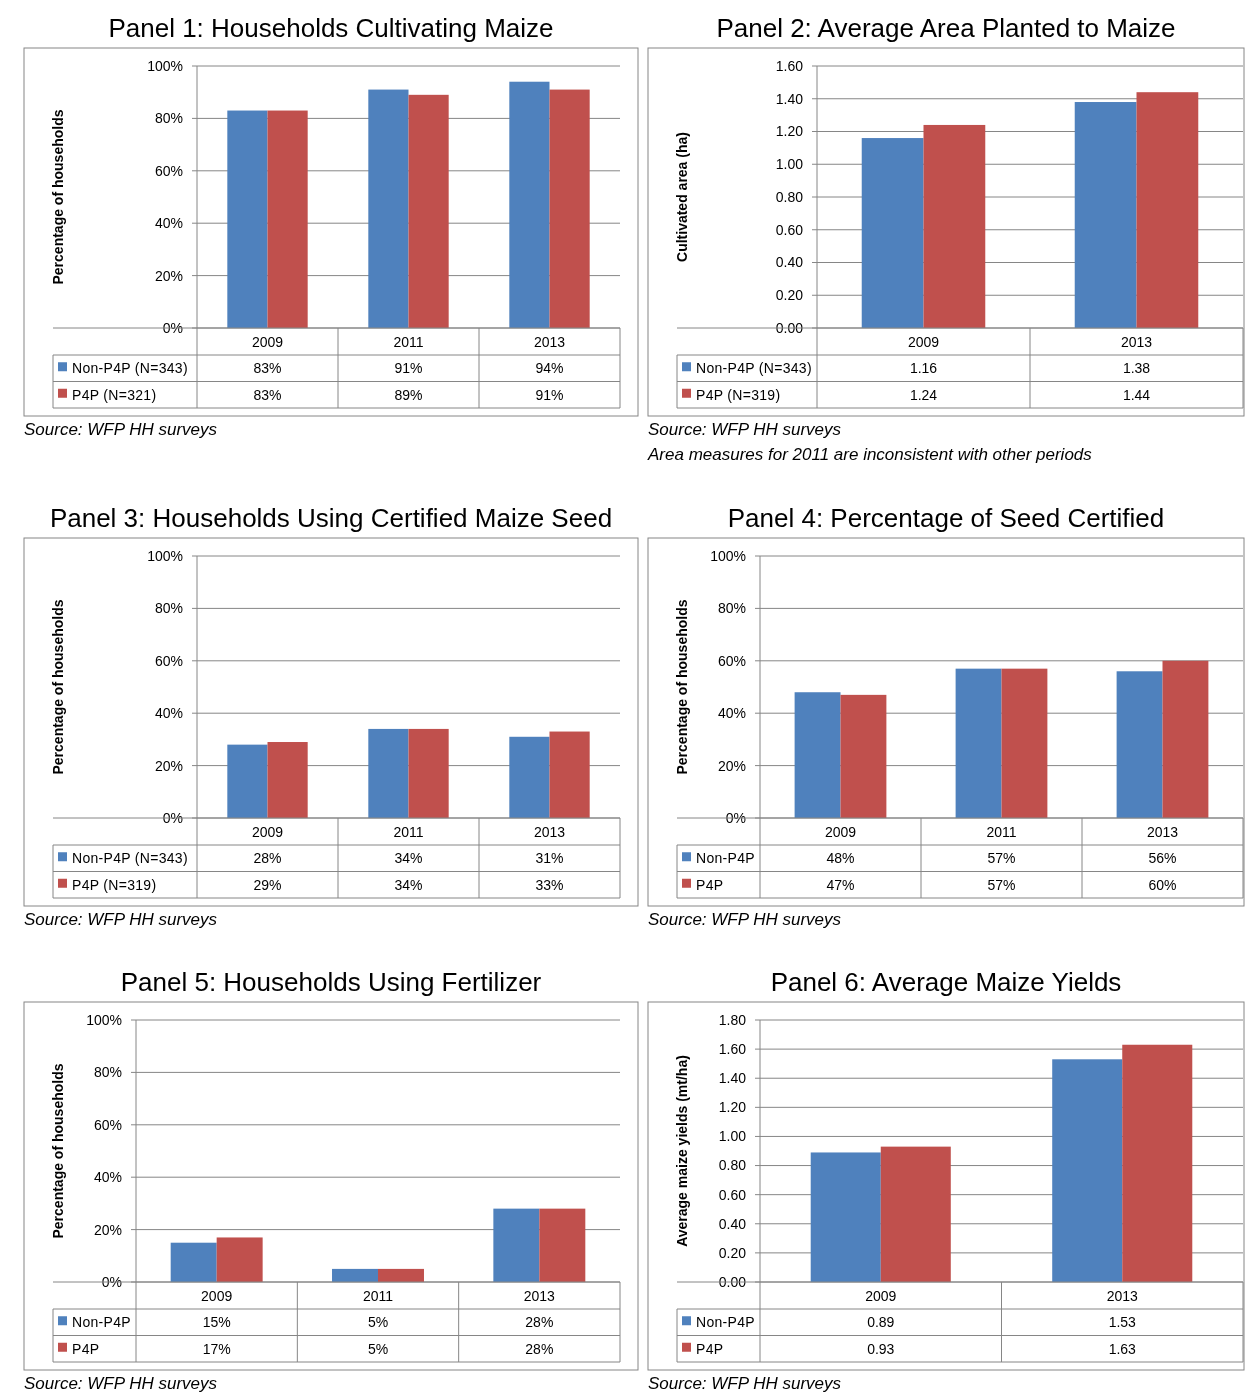 The image size is (1246, 1393). What do you see at coordinates (267, 368) in the screenshot?
I see `data-label: 83%` at bounding box center [267, 368].